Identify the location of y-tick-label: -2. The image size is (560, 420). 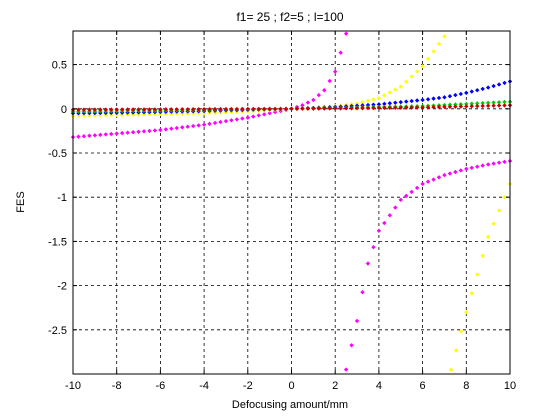
(62, 287).